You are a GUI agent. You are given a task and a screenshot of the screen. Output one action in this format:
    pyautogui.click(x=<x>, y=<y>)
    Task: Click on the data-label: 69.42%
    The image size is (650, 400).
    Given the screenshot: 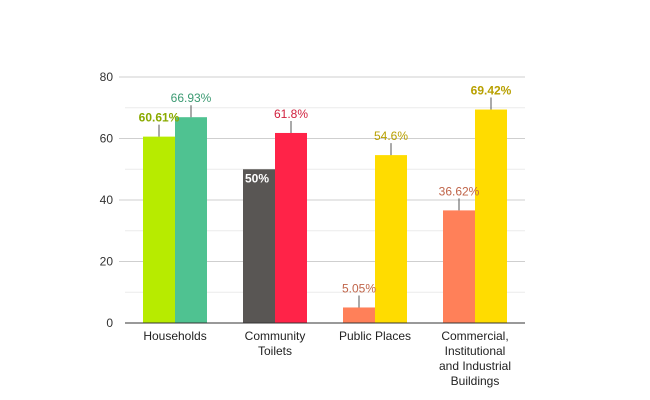 What is the action you would take?
    pyautogui.click(x=491, y=91)
    